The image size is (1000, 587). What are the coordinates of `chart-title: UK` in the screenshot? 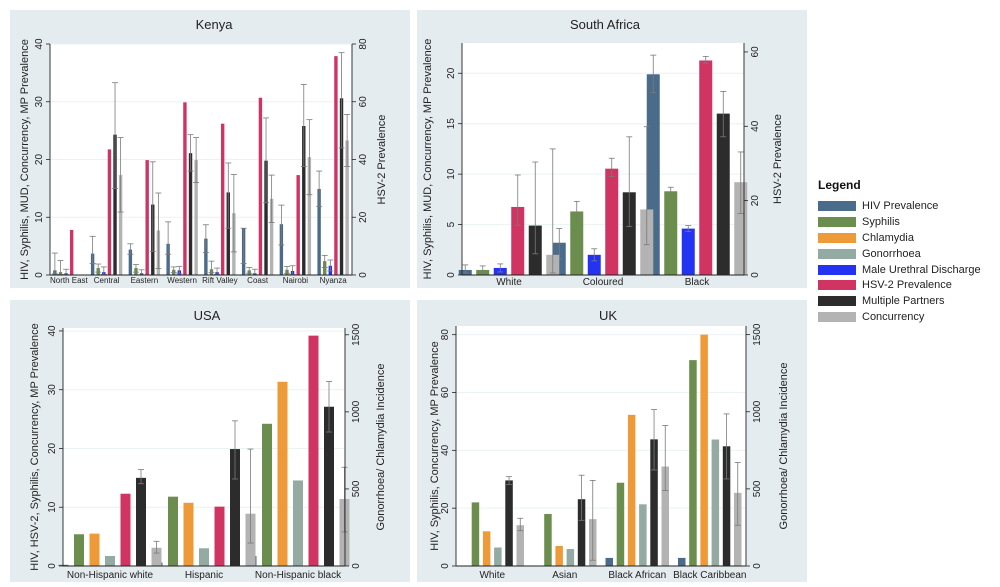 It's located at (608, 315).